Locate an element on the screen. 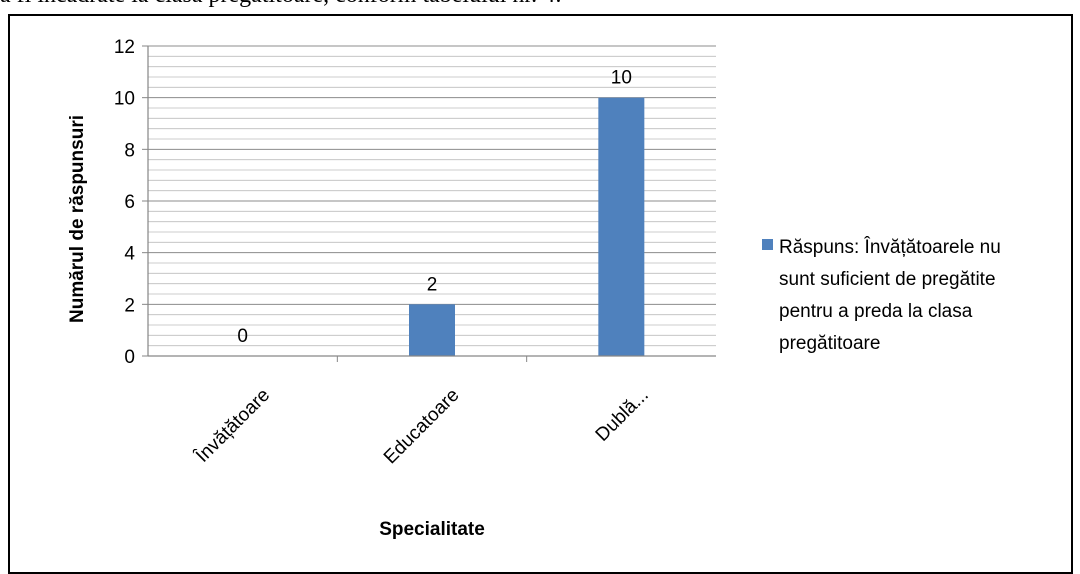 The width and height of the screenshot is (1080, 574). data-label: 10 is located at coordinates (621, 78).